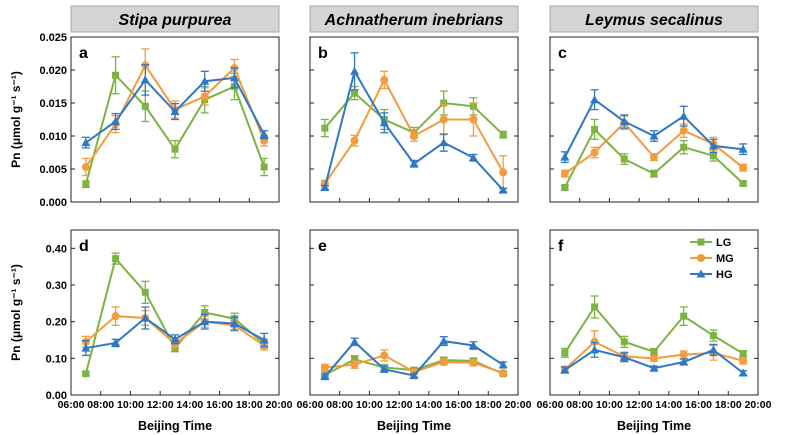  Describe the element at coordinates (56, 249) in the screenshot. I see `y-tick-label: 0.40` at that location.